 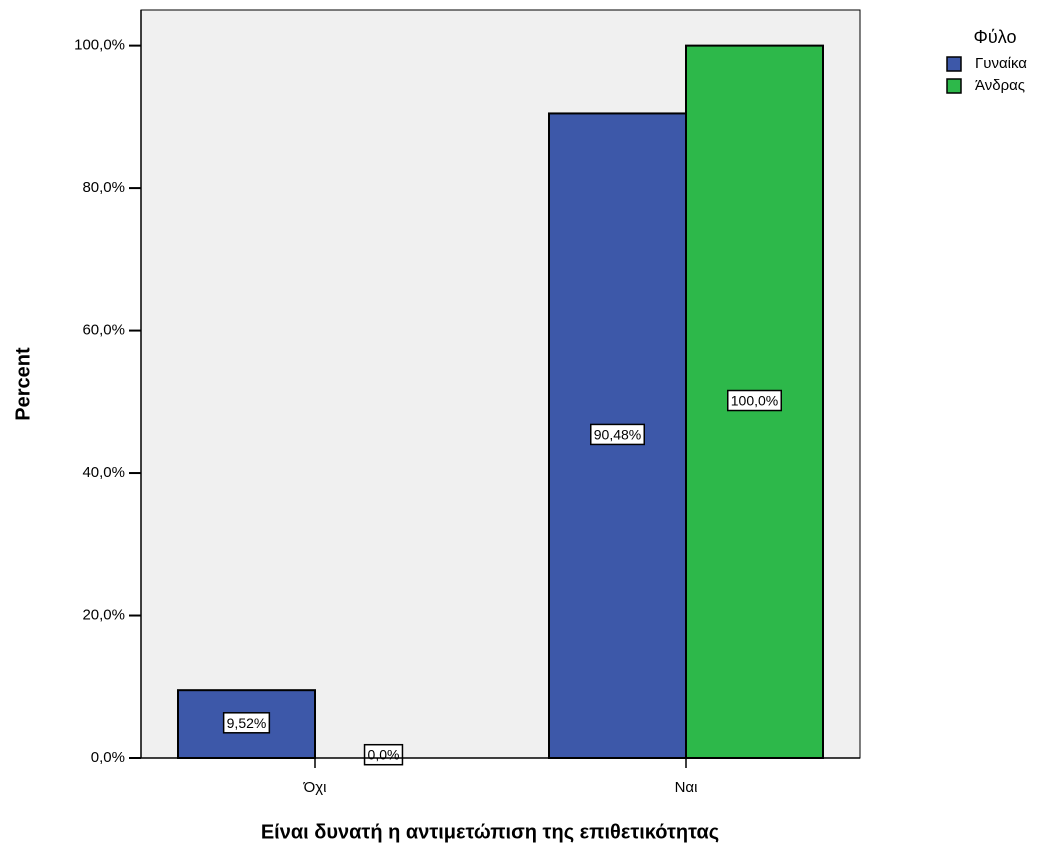 What do you see at coordinates (686, 787) in the screenshot?
I see `x-tick-label: Ναι` at bounding box center [686, 787].